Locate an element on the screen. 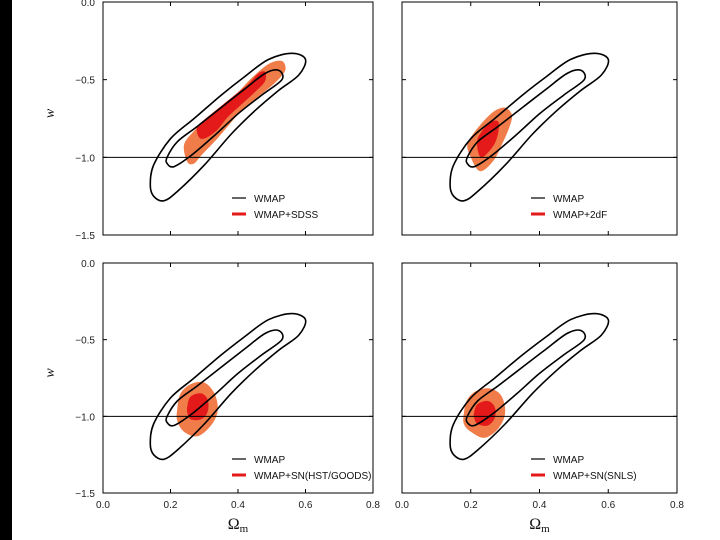  legend-label: WMAP+SN(HST/GOODS) is located at coordinates (313, 476).